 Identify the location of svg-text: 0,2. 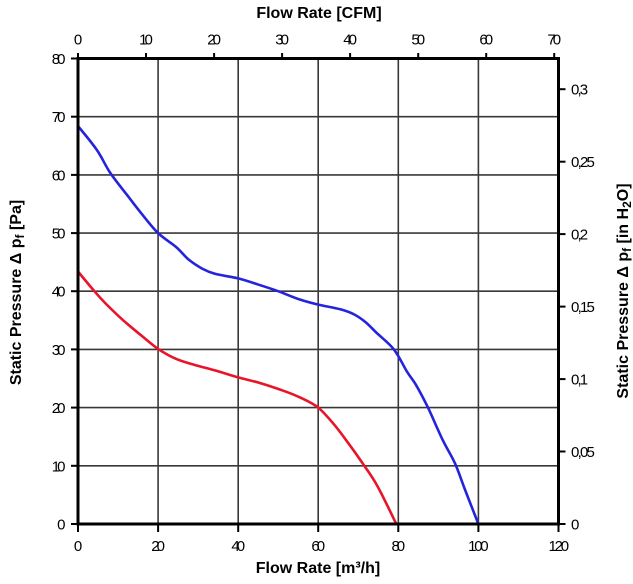
(579, 235).